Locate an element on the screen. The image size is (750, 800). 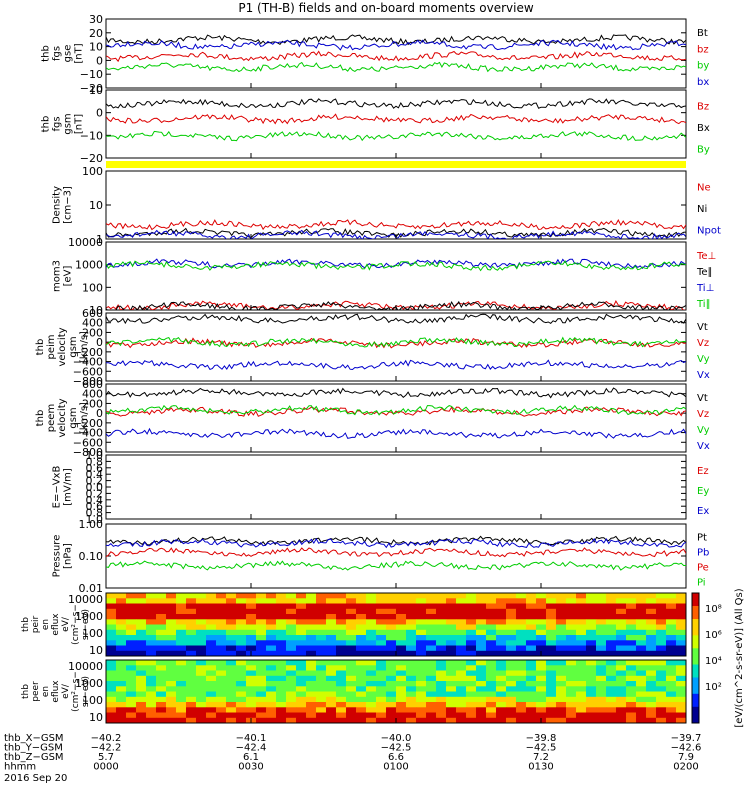
y-tick-label: 0.8 is located at coordinates (95, 461).